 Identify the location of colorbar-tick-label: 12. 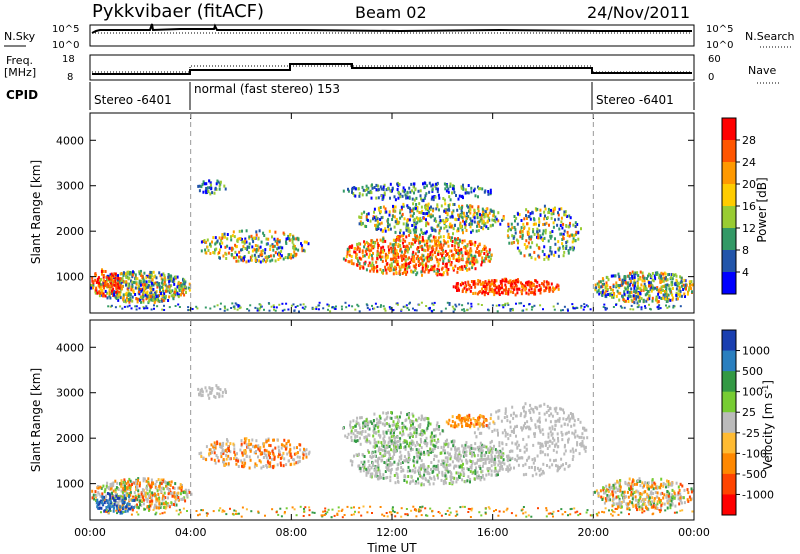
(749, 228).